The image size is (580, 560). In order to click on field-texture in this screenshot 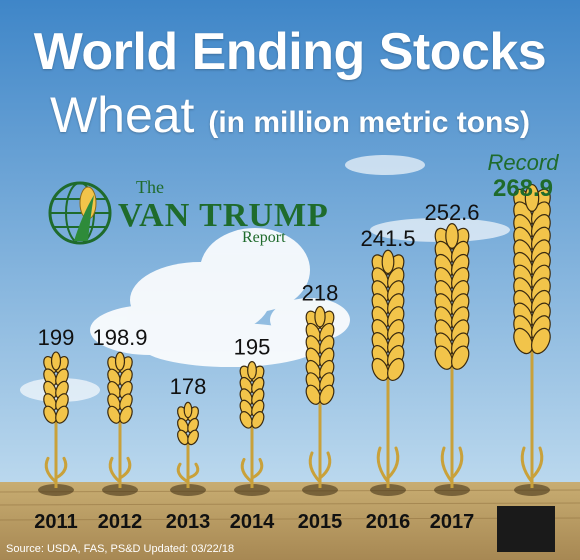, I will do `click(290, 505)`.